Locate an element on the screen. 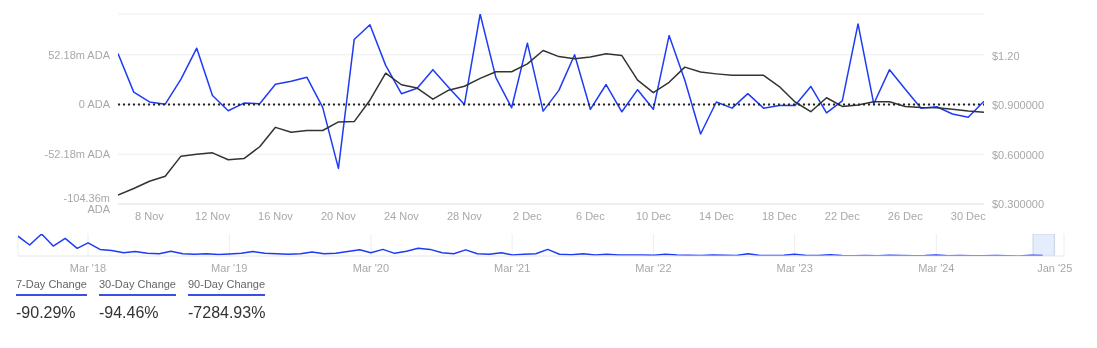 The width and height of the screenshot is (1097, 348). x-tick-label: 30 Dec is located at coordinates (968, 215).